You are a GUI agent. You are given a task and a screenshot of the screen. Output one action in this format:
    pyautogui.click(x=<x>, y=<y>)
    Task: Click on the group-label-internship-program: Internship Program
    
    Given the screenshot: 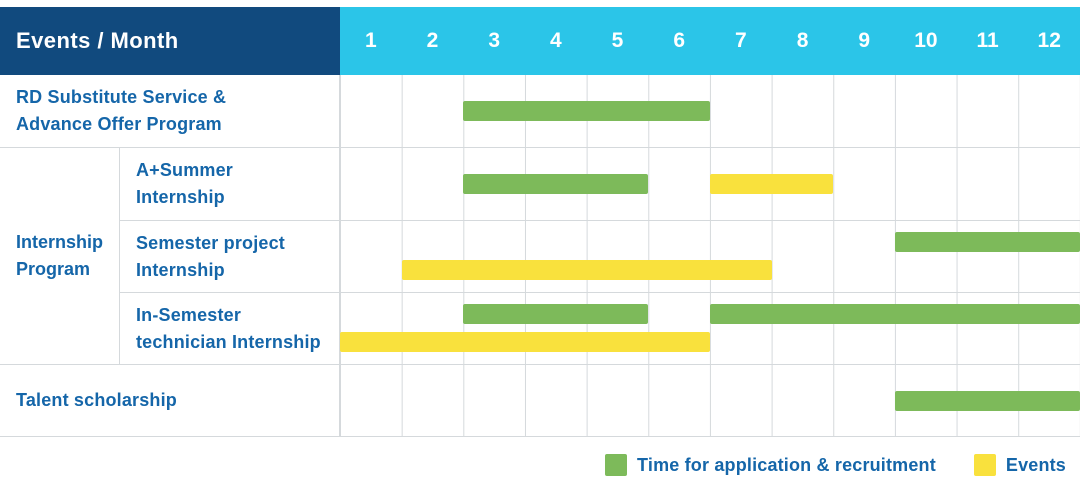 What is the action you would take?
    pyautogui.click(x=60, y=256)
    